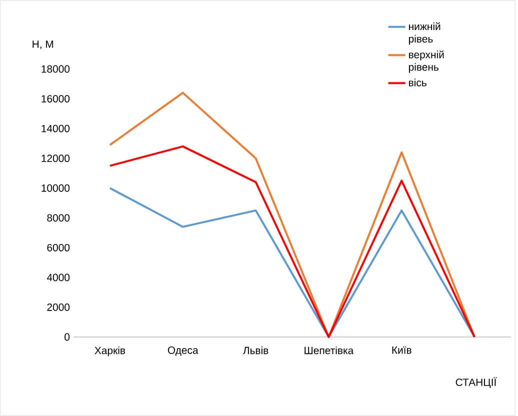 This screenshot has height=416, width=518. What do you see at coordinates (56, 188) in the screenshot?
I see `y-tick-label: 10000` at bounding box center [56, 188].